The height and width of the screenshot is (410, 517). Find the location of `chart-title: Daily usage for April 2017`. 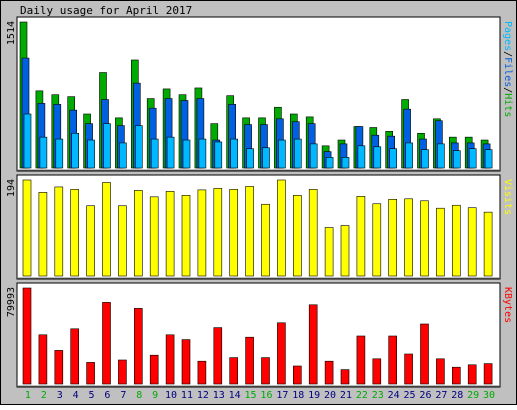

chart-title: Daily usage for April 2017 is located at coordinates (106, 10).